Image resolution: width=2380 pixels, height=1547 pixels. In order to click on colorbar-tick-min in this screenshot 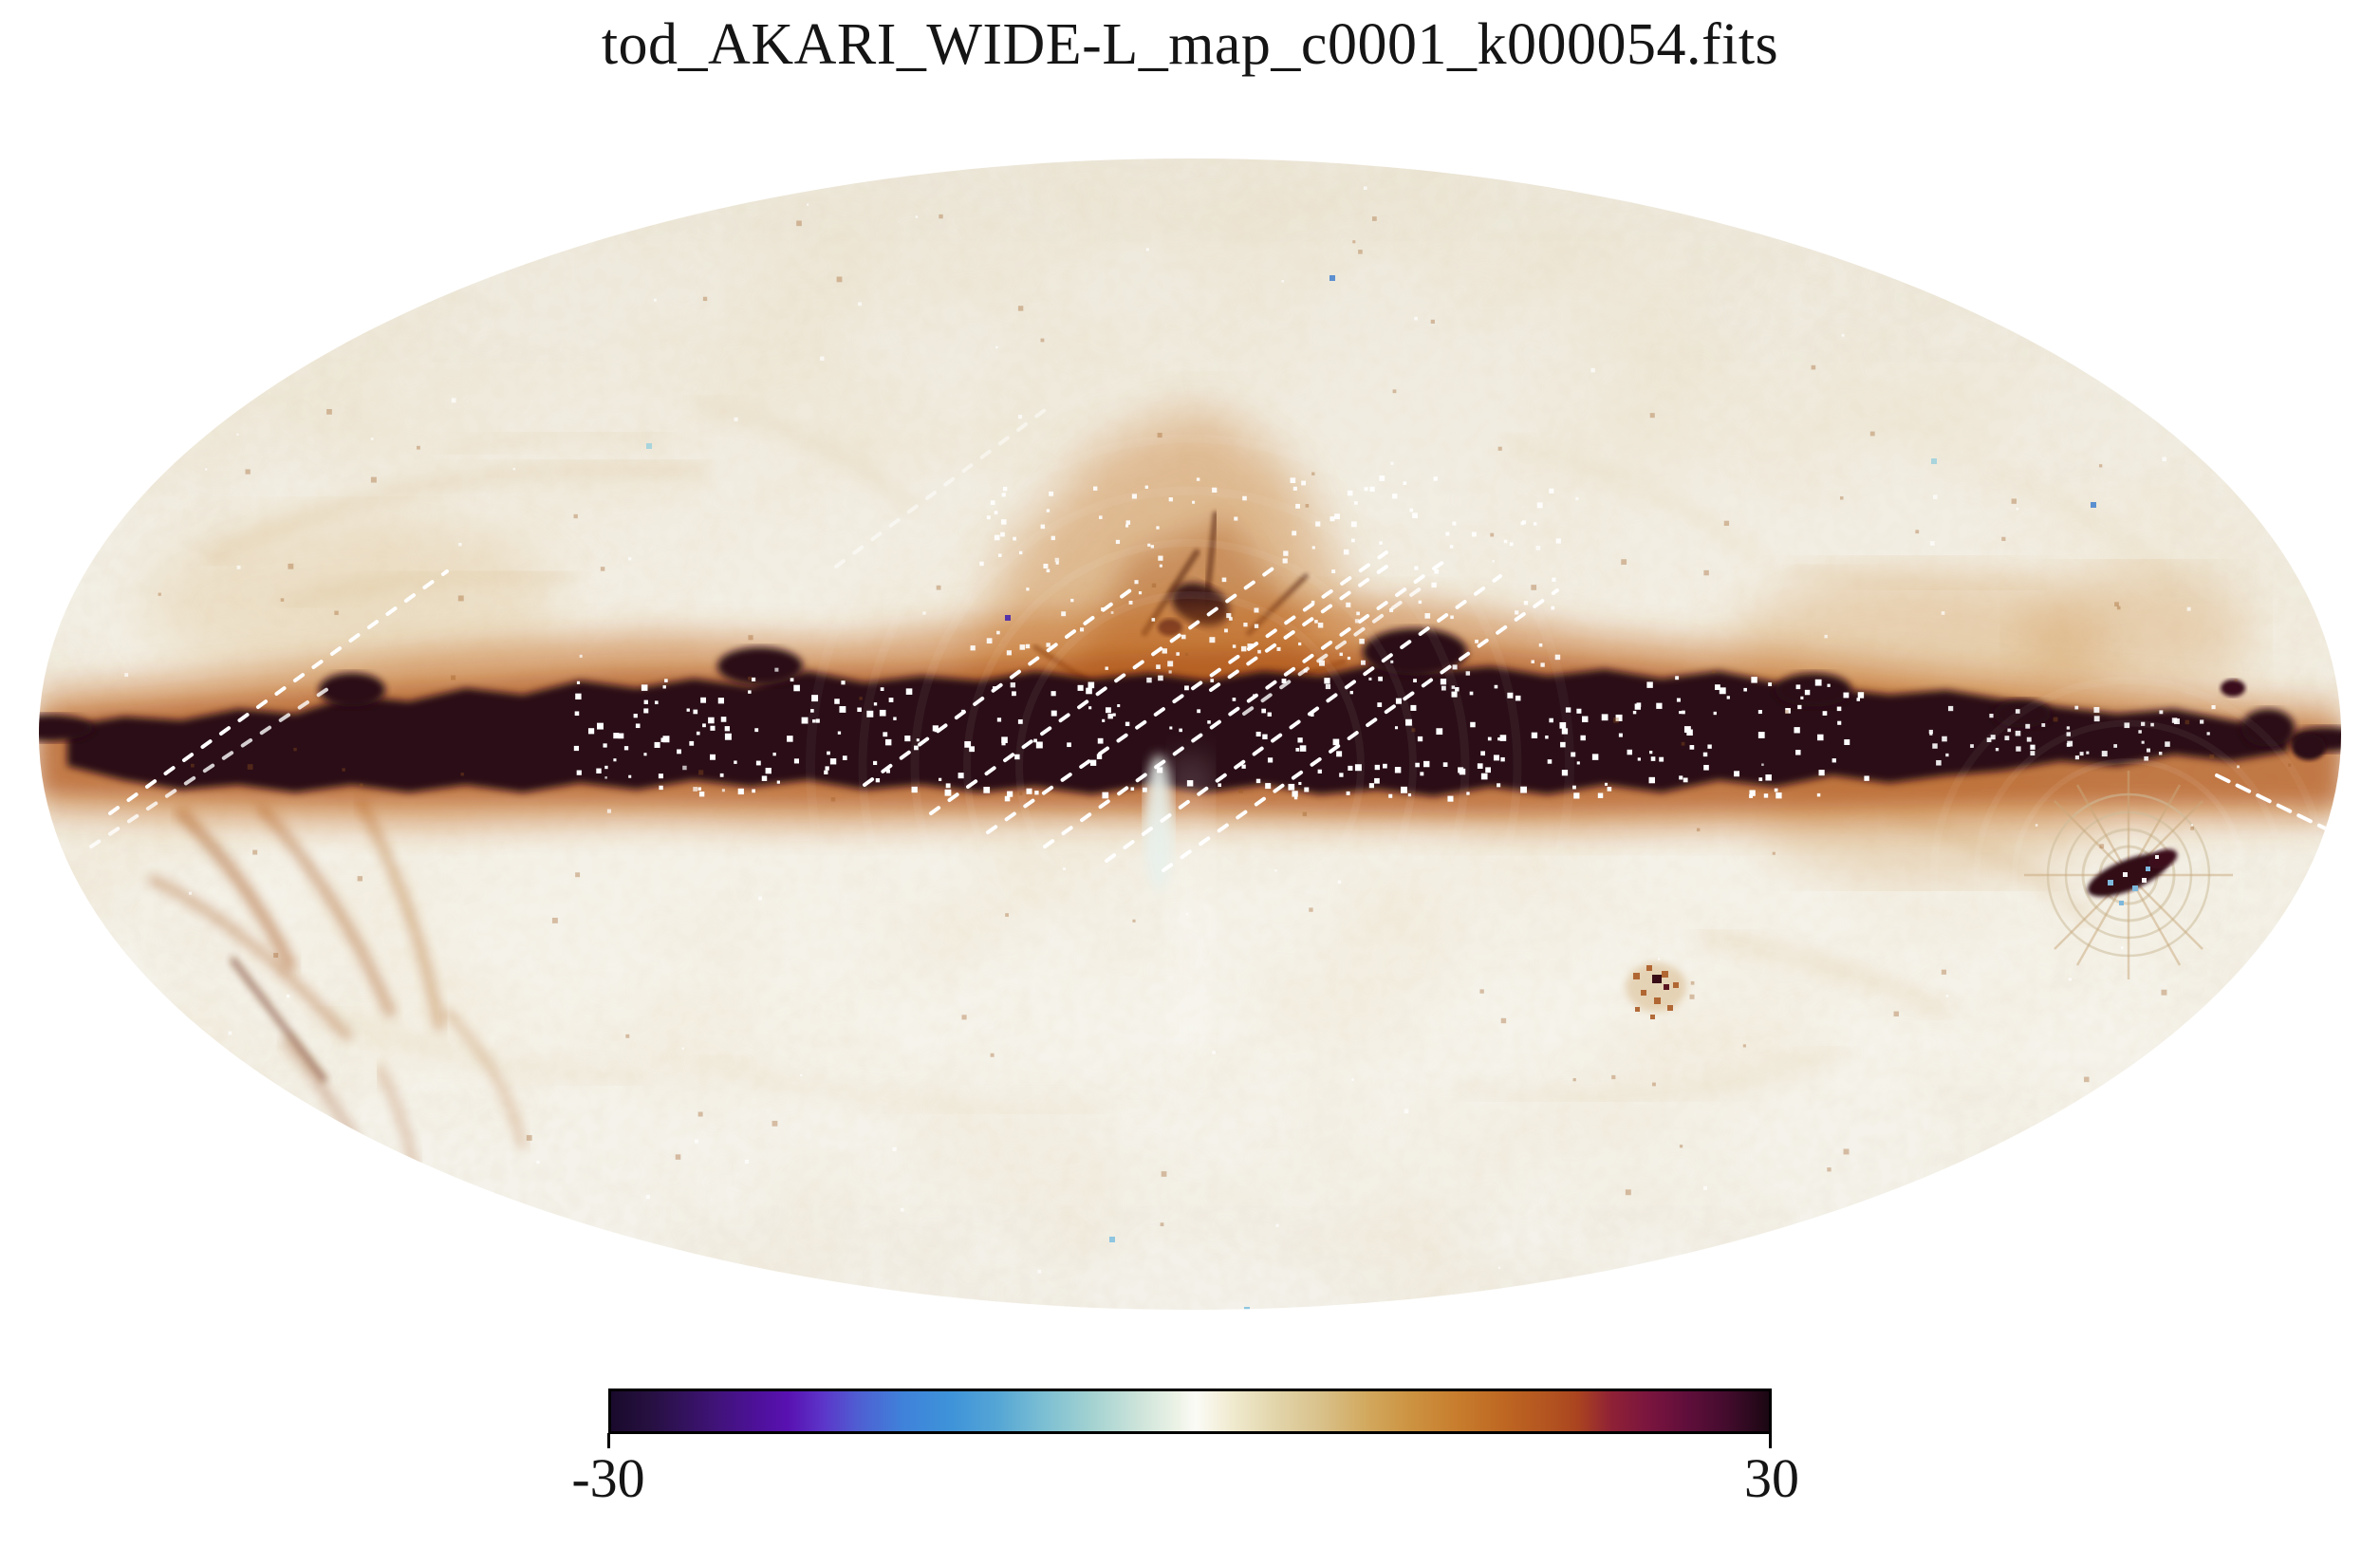, I will do `click(608, 1440)`.